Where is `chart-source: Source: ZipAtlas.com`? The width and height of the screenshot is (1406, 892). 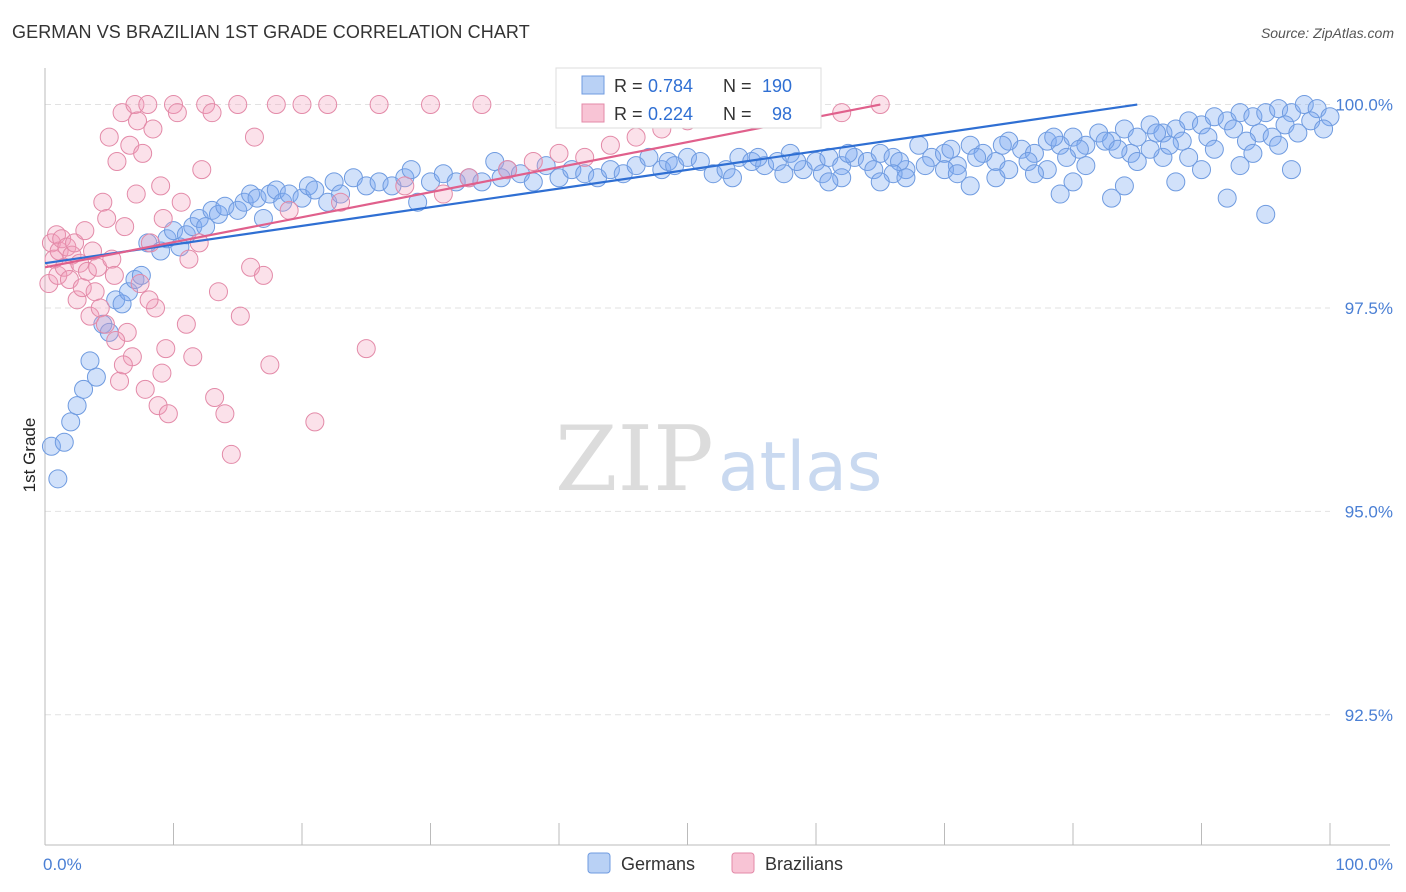
chart-source: Source: ZipAtlas.com is located at coordinates (1327, 33).